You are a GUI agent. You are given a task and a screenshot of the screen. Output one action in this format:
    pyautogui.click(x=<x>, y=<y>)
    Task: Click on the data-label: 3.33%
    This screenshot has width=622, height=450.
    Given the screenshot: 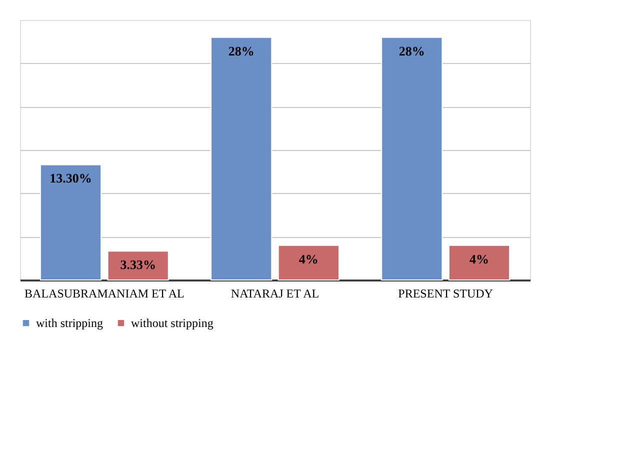 What is the action you would take?
    pyautogui.click(x=138, y=264)
    